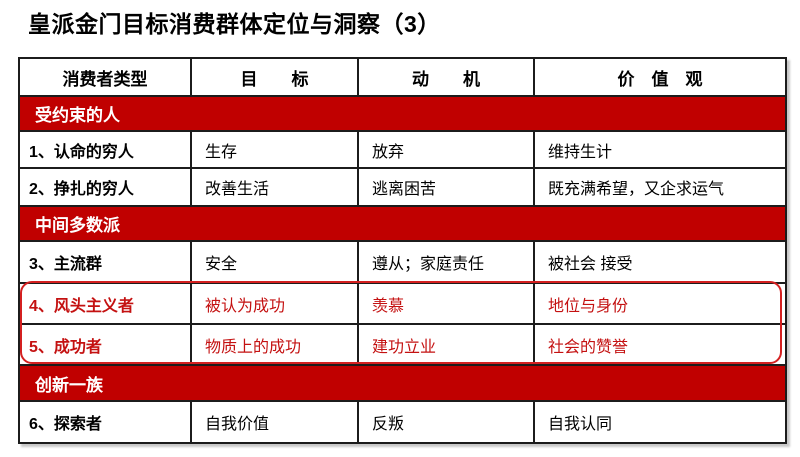 Image resolution: width=800 pixels, height=457 pixels. What do you see at coordinates (660, 149) in the screenshot?
I see `cell-values: 维持生计` at bounding box center [660, 149].